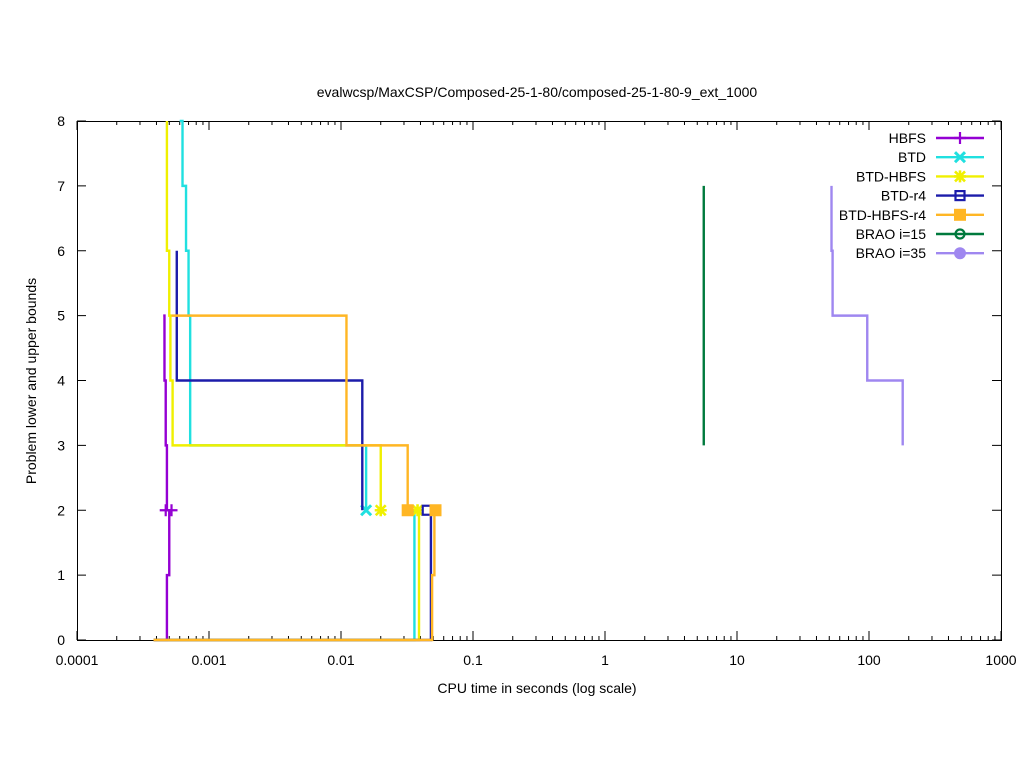 The height and width of the screenshot is (768, 1024). What do you see at coordinates (737, 660) in the screenshot?
I see `x-tick-label: 10` at bounding box center [737, 660].